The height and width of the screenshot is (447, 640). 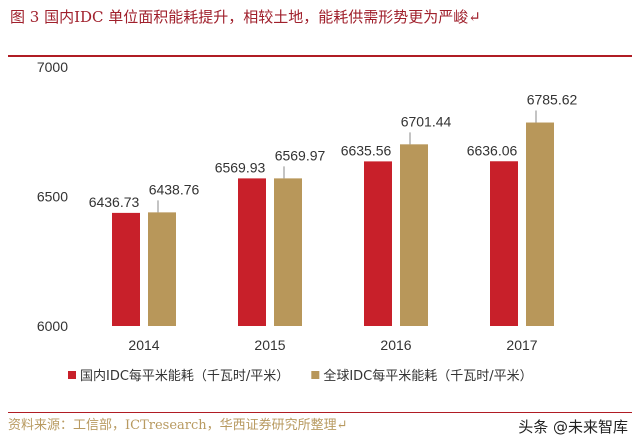 I want to click on figure-title: 图 3 国内IDC 单位面积能耗提升，相较土地，能耗供需形势更为严峻↵, so click(x=245, y=17).